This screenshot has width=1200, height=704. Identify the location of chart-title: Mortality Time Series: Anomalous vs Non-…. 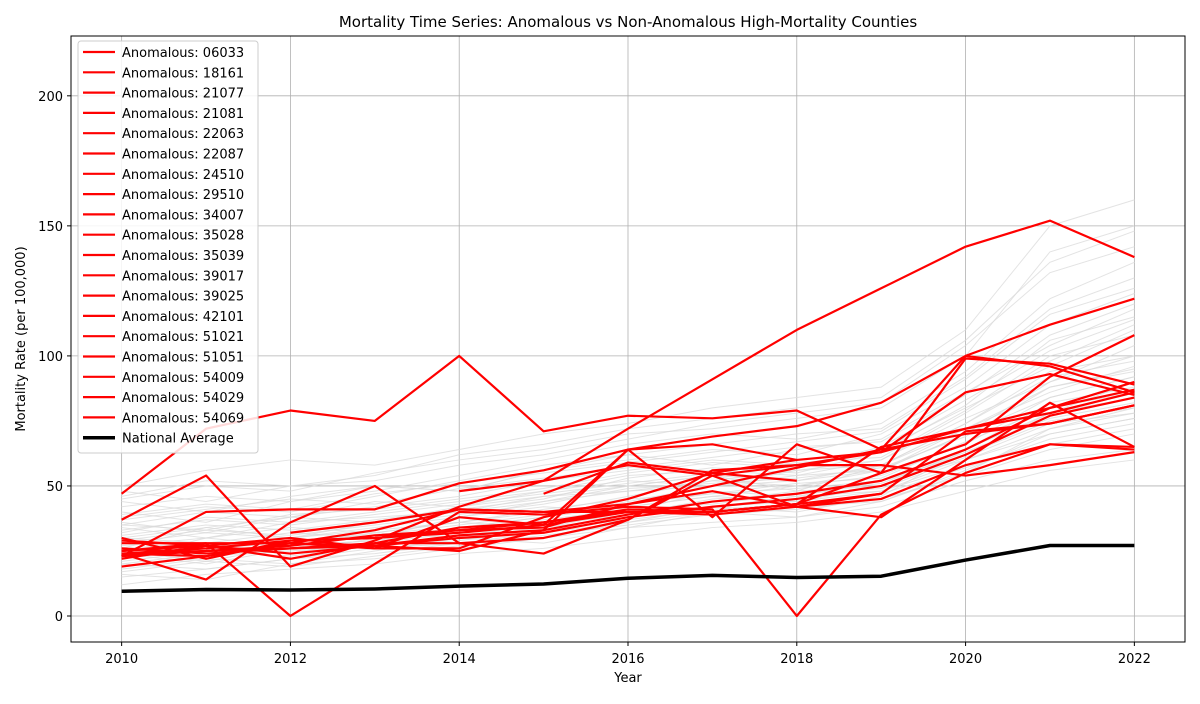
(628, 22).